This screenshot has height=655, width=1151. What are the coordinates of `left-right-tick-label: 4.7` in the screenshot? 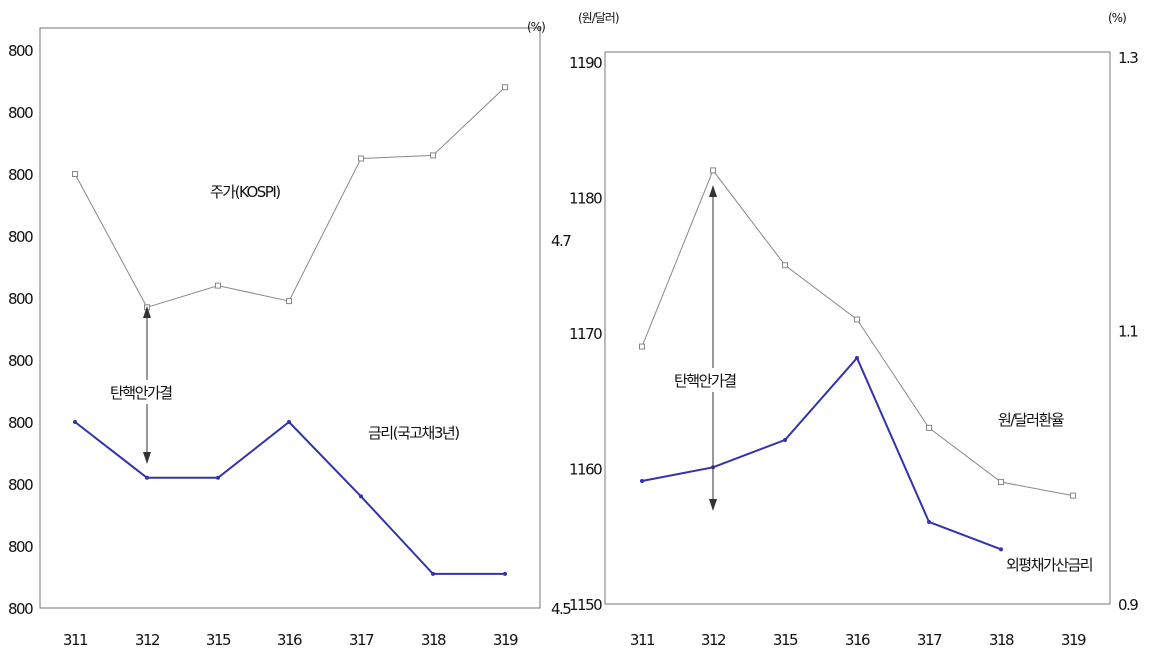 It's located at (561, 241).